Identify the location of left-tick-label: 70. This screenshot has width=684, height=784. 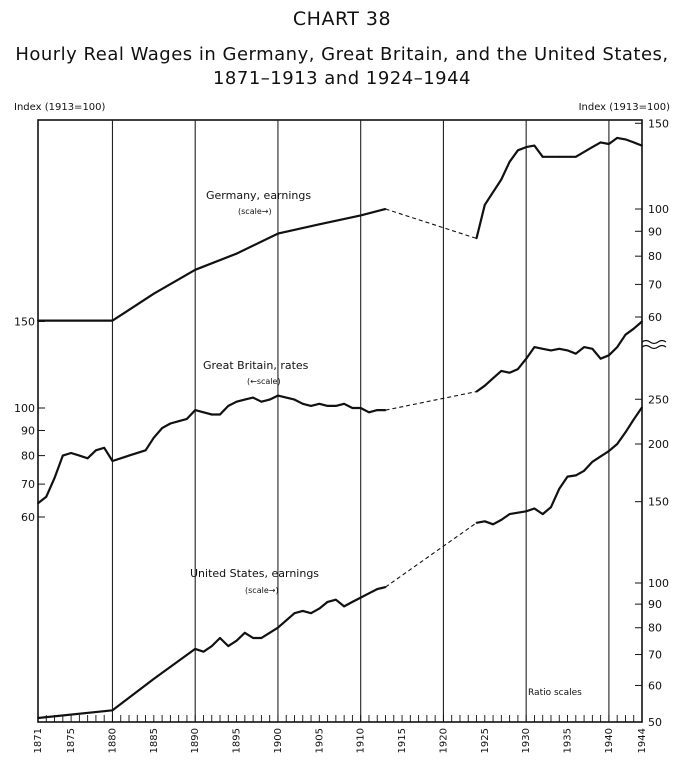
(28, 484).